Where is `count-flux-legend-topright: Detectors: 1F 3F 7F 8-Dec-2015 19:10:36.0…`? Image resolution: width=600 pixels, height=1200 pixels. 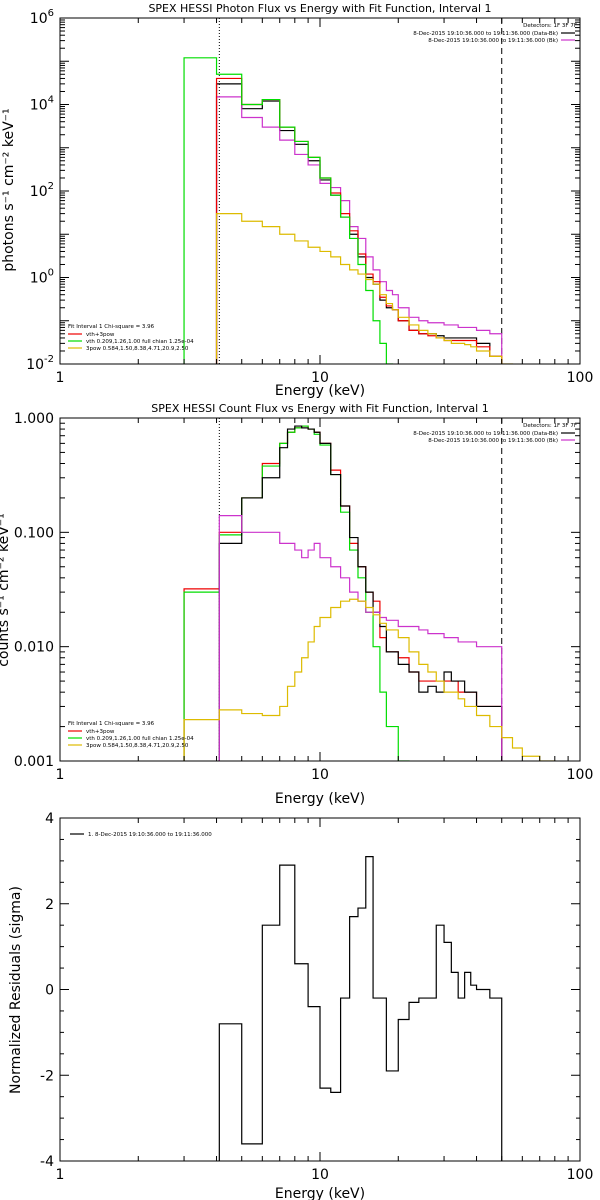 count-flux-legend-topright: Detectors: 1F 3F 7F 8-Dec-2015 19:10:36.0… is located at coordinates (495, 433).